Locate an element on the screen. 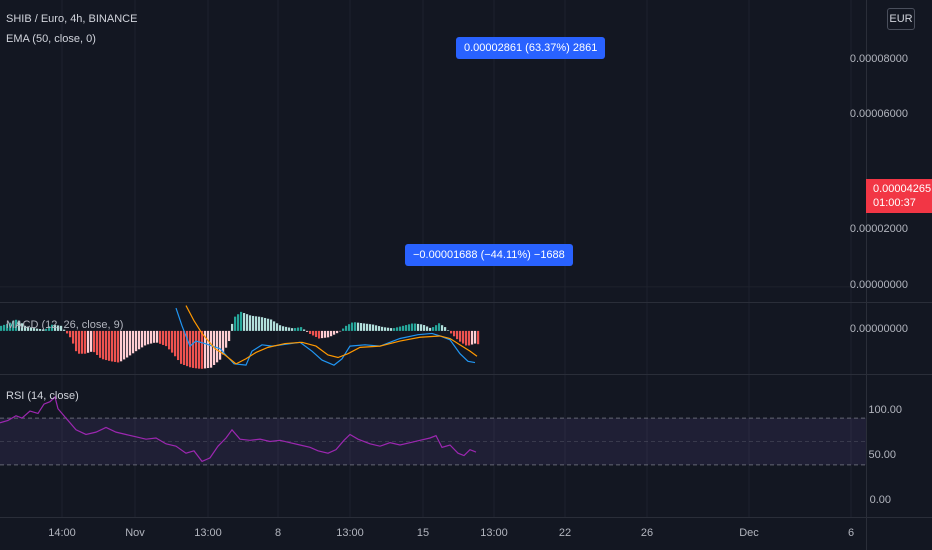 This screenshot has width=932, height=550. current-price-value: 0.00004265 is located at coordinates (902, 189).